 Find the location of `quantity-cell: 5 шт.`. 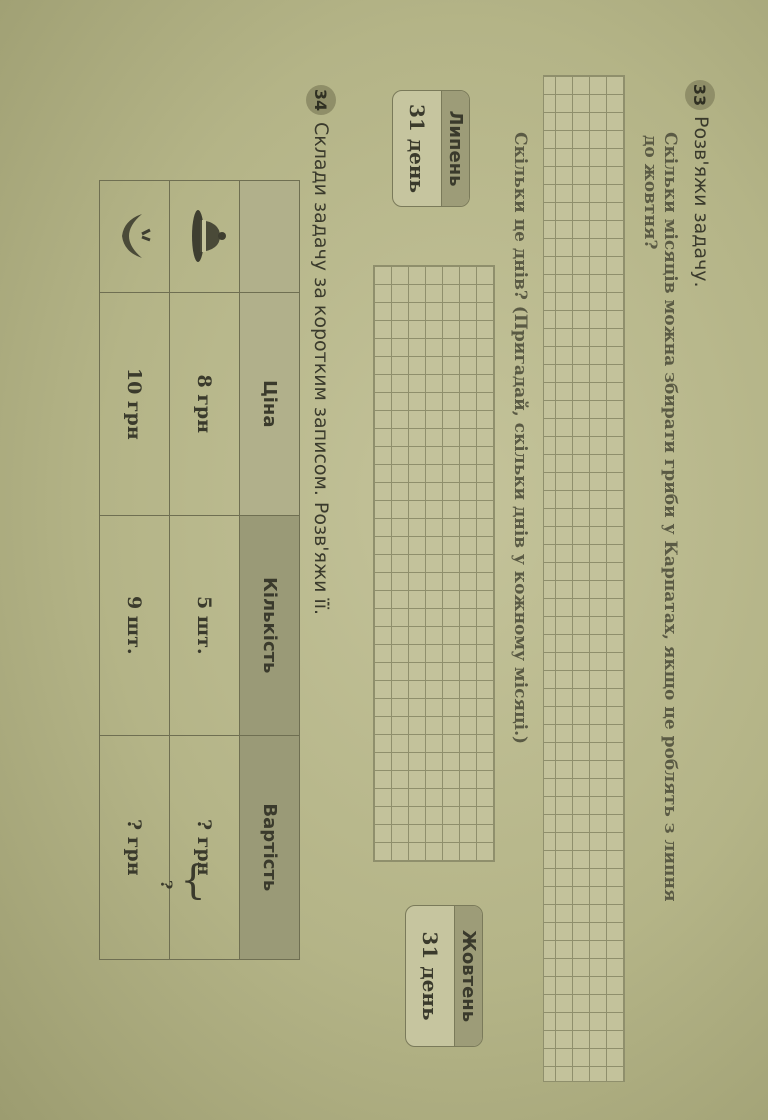

quantity-cell: 5 шт. is located at coordinates (204, 625).